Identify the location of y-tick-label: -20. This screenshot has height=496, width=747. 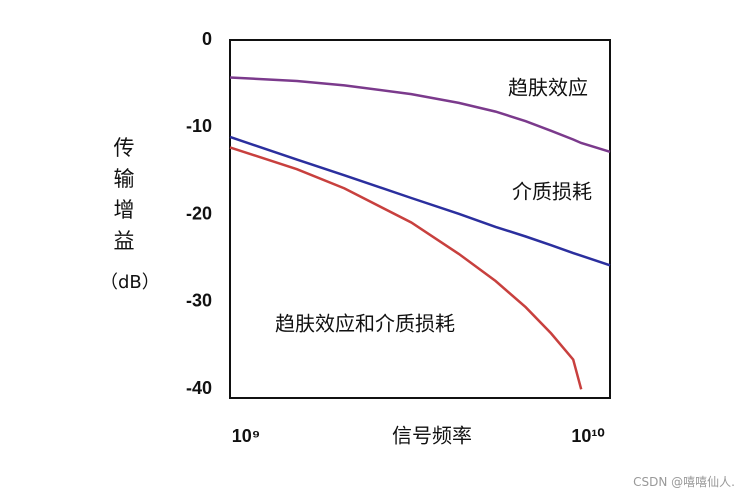
(199, 213).